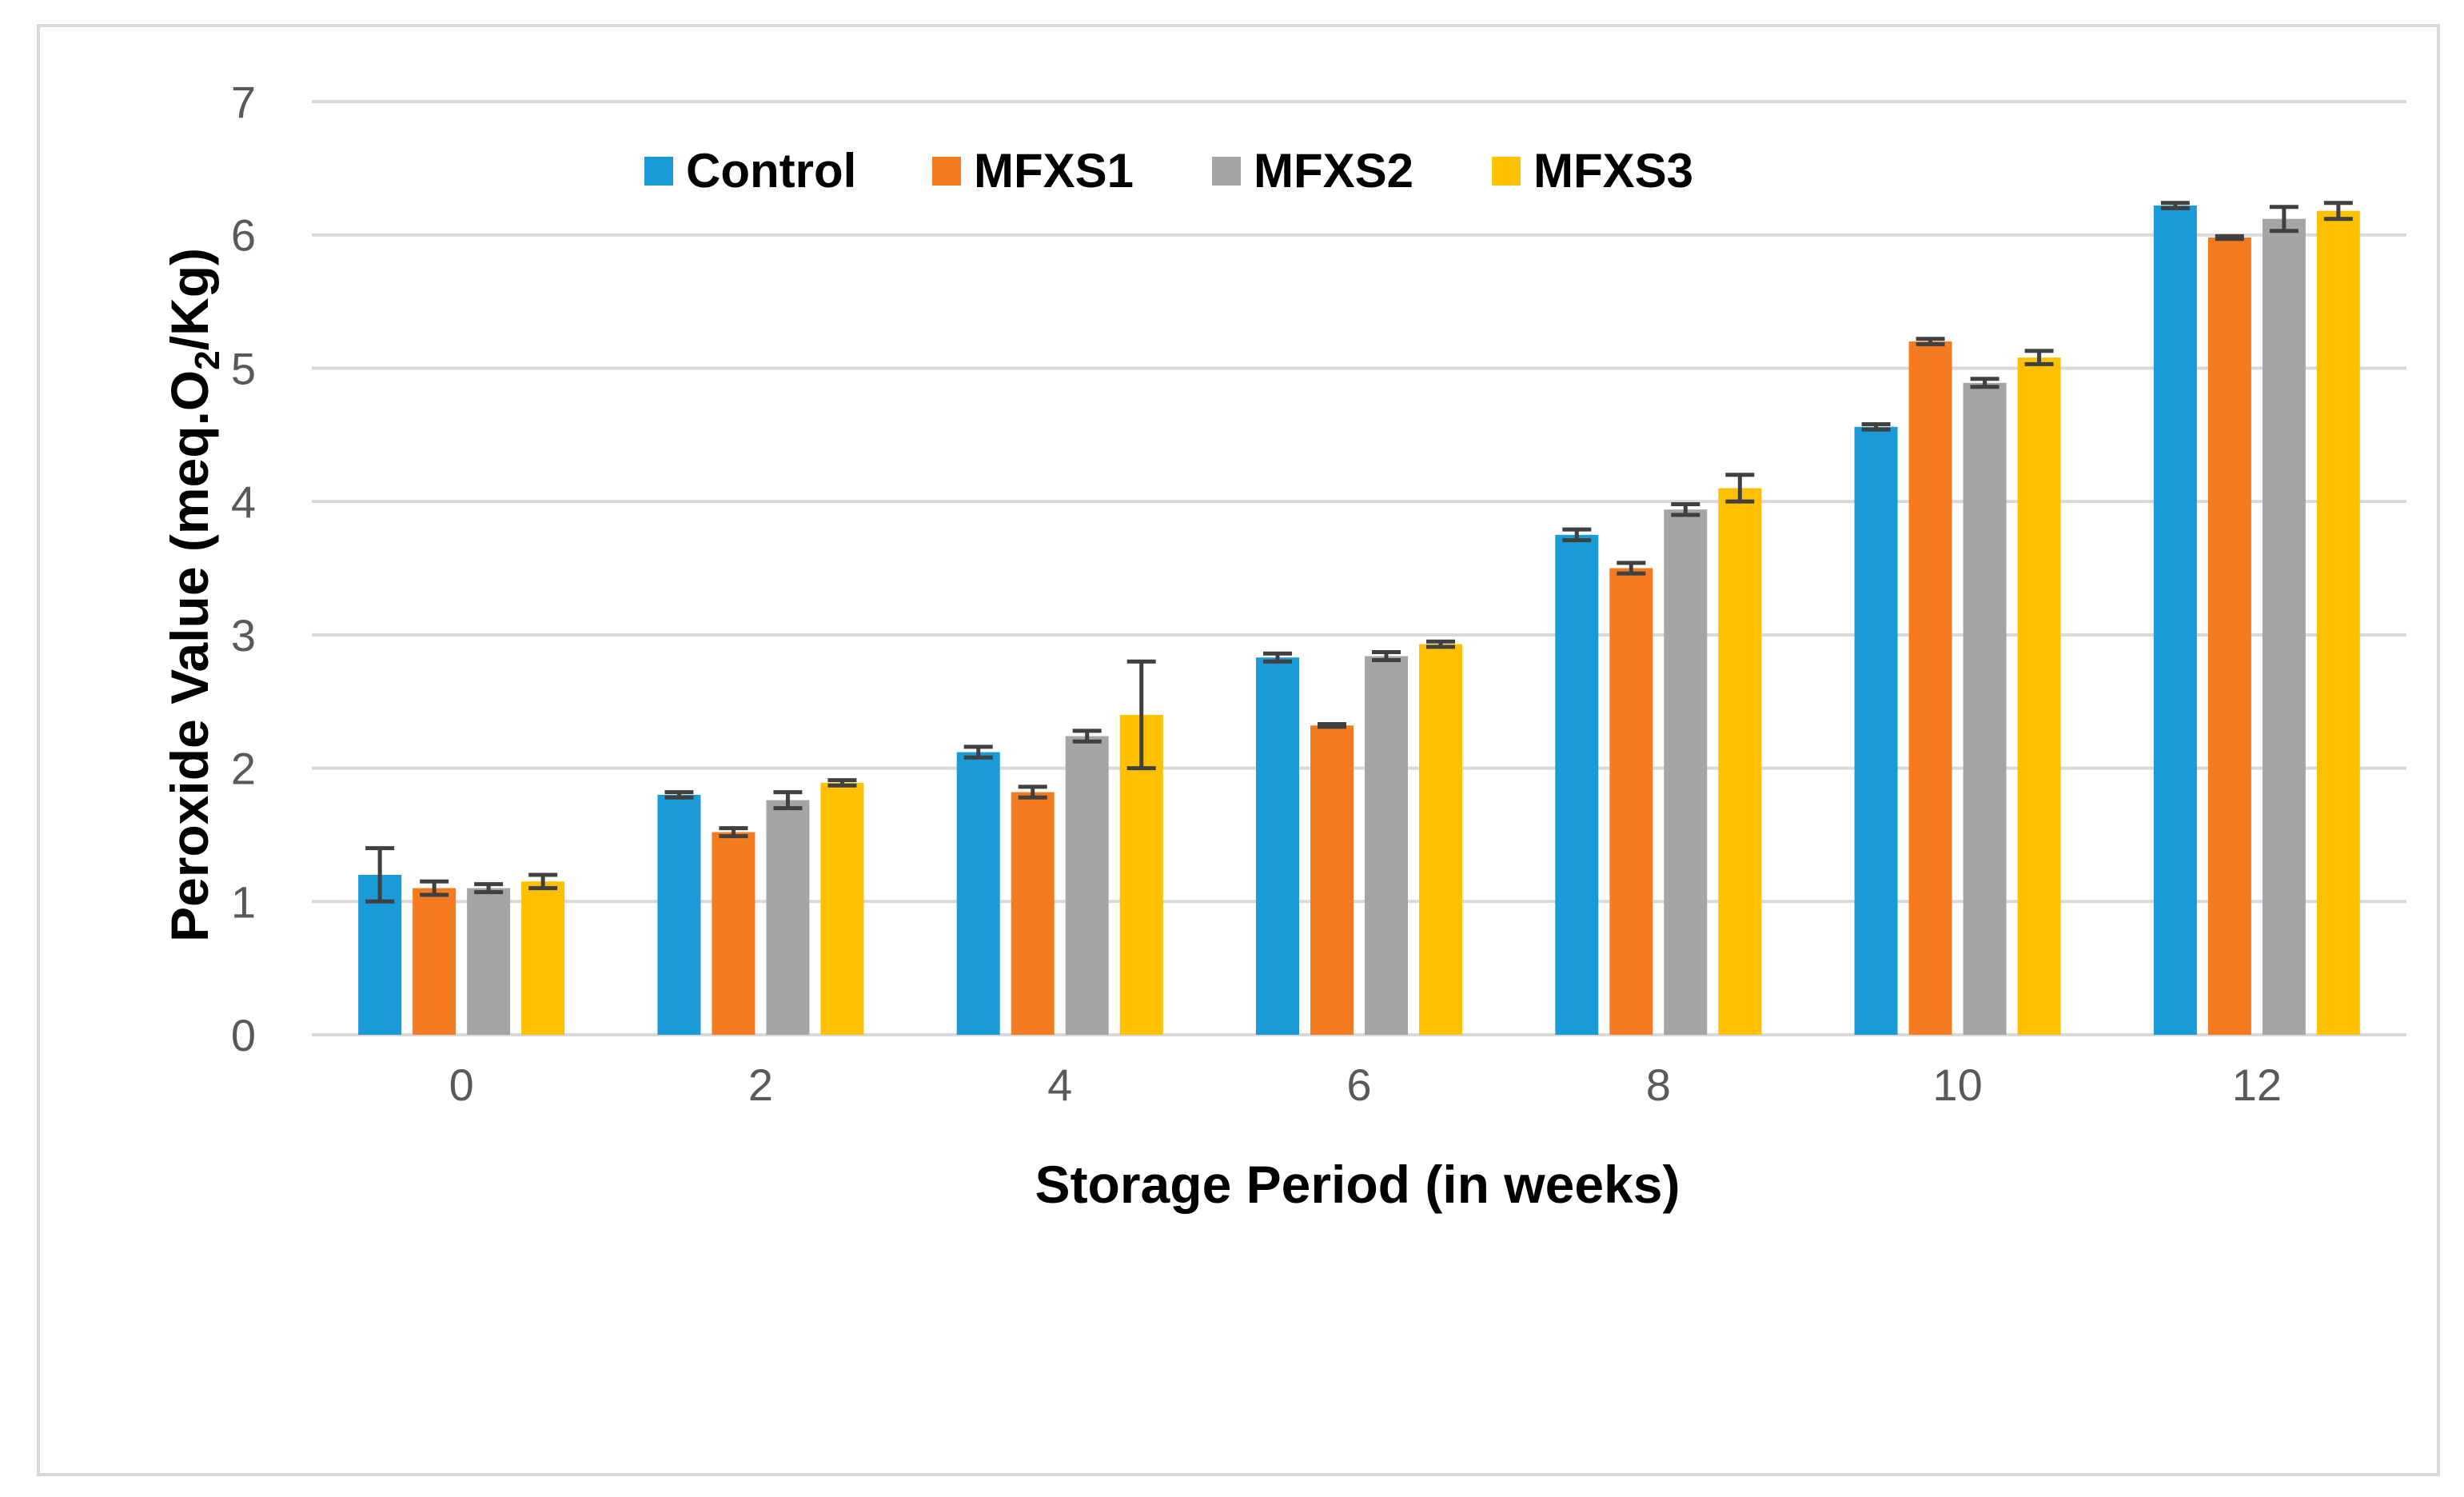  Describe the element at coordinates (1059, 1085) in the screenshot. I see `x-tick-label: 4` at that location.